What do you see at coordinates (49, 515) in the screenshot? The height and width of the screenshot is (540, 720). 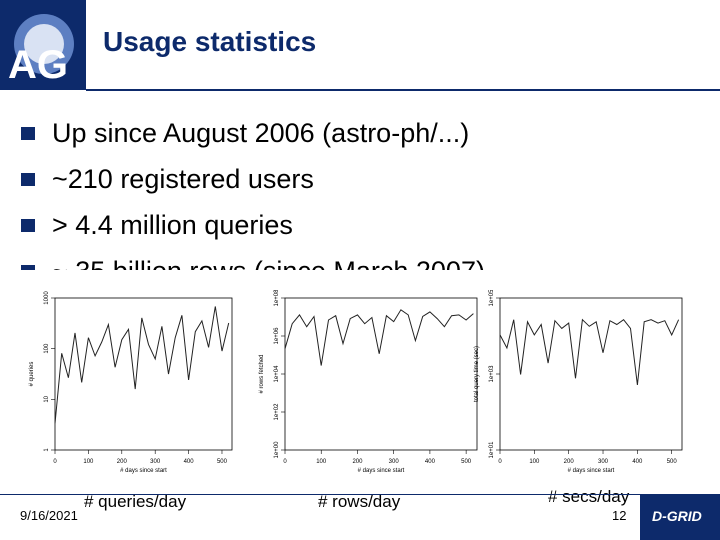 I see `slide-date: 9/16/2021` at bounding box center [49, 515].